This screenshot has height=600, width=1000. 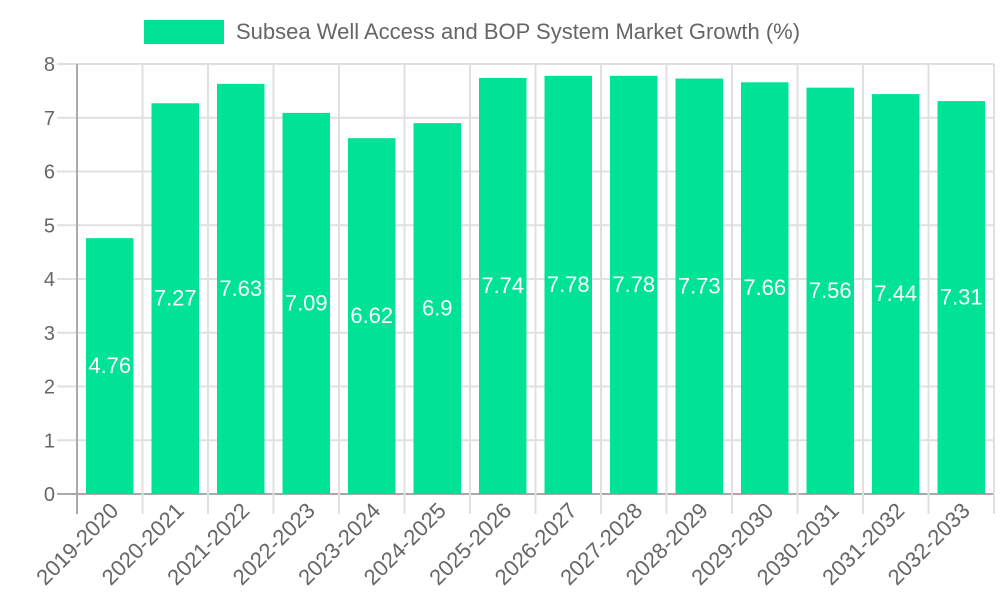 I want to click on bar-value-label: 7.56, so click(x=830, y=290).